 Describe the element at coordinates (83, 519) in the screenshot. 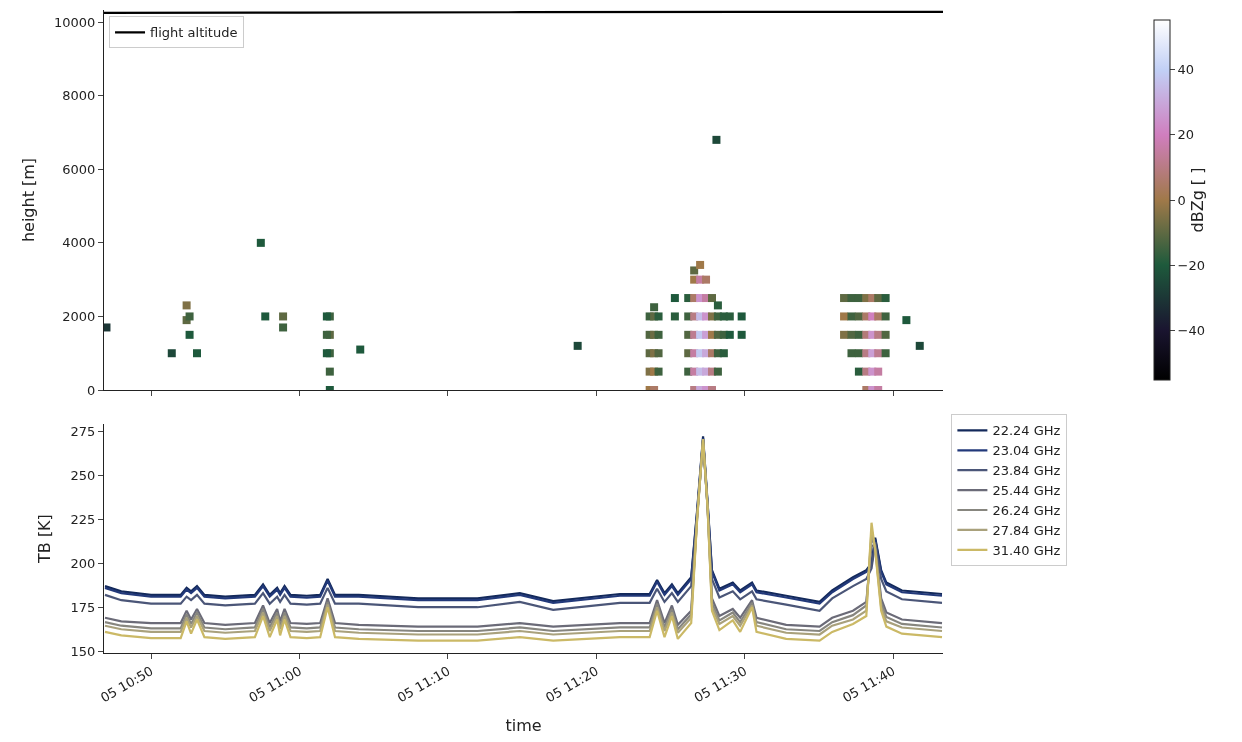

I see `y-tick-label: 225` at that location.